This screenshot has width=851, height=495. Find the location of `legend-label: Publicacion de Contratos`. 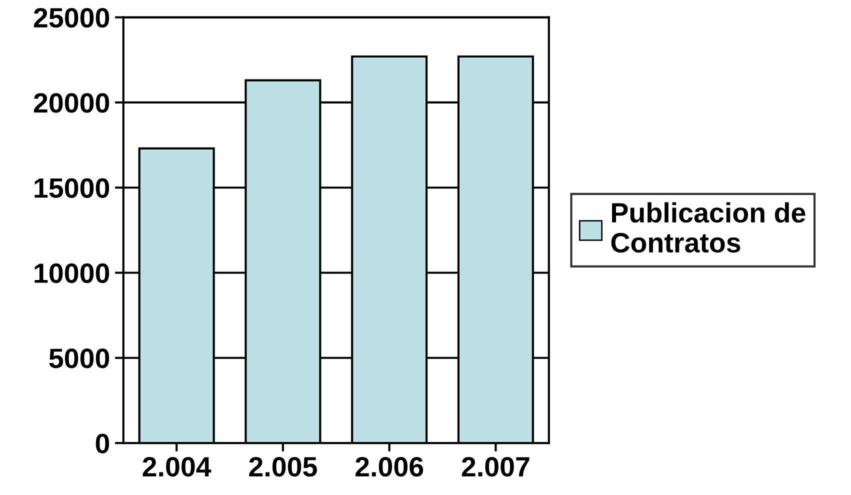

legend-label: Publicacion de Contratos is located at coordinates (708, 227).